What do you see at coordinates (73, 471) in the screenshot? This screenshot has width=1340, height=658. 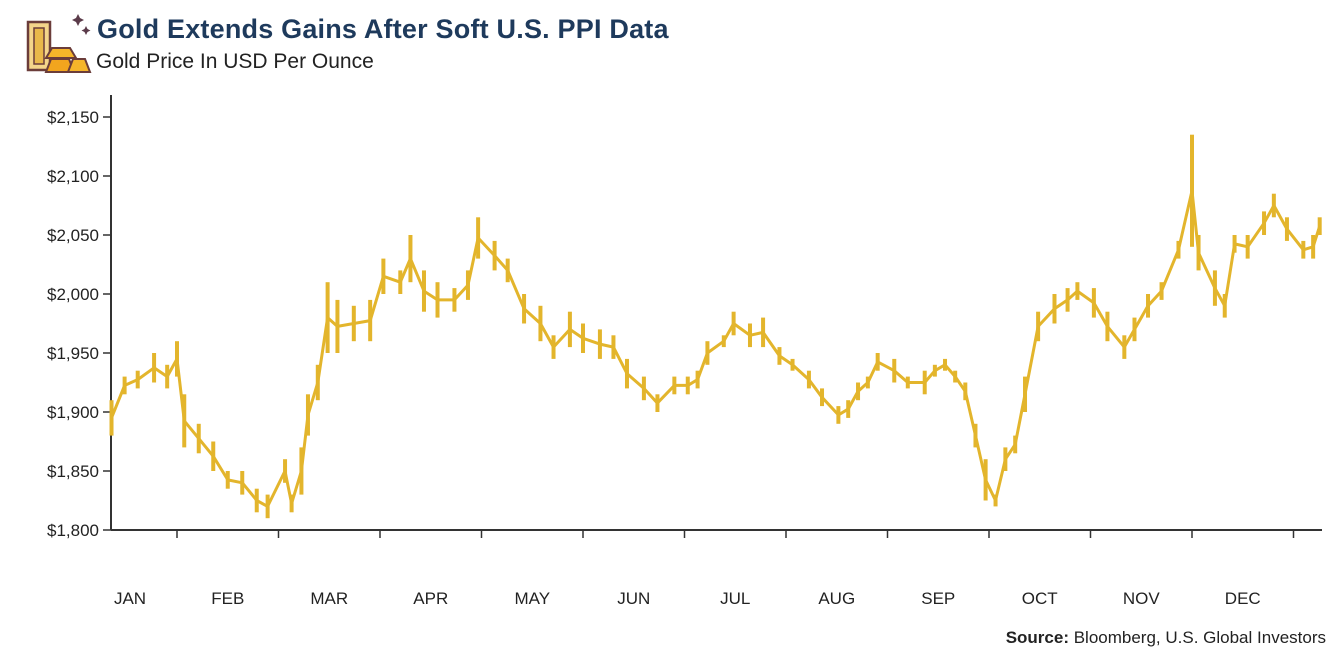 I see `y-tick-label: $1,850` at bounding box center [73, 471].